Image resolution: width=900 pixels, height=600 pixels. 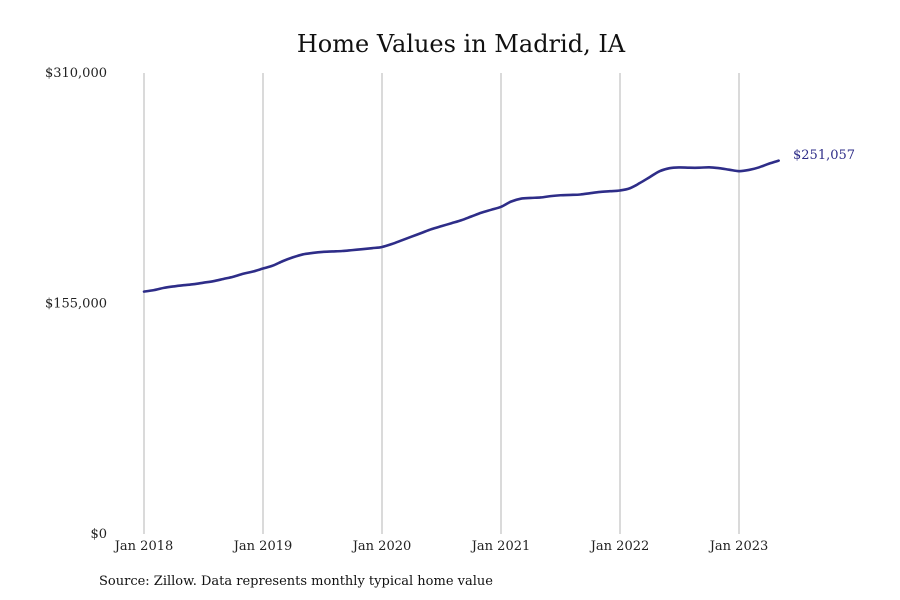 What do you see at coordinates (824, 155) in the screenshot?
I see `end-value-label: $251,057` at bounding box center [824, 155].